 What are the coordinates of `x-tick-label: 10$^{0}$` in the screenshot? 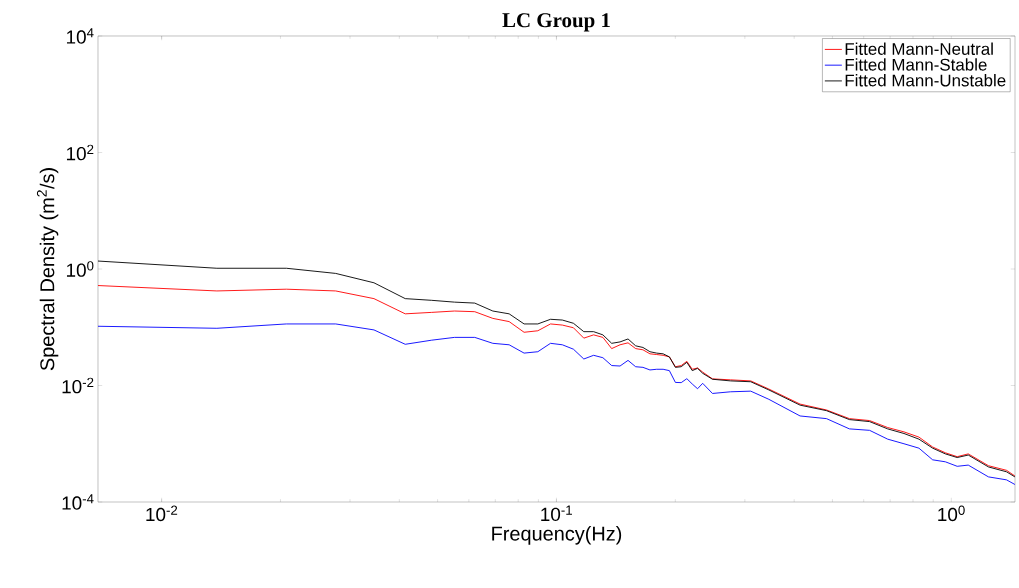 It's located at (951, 513).